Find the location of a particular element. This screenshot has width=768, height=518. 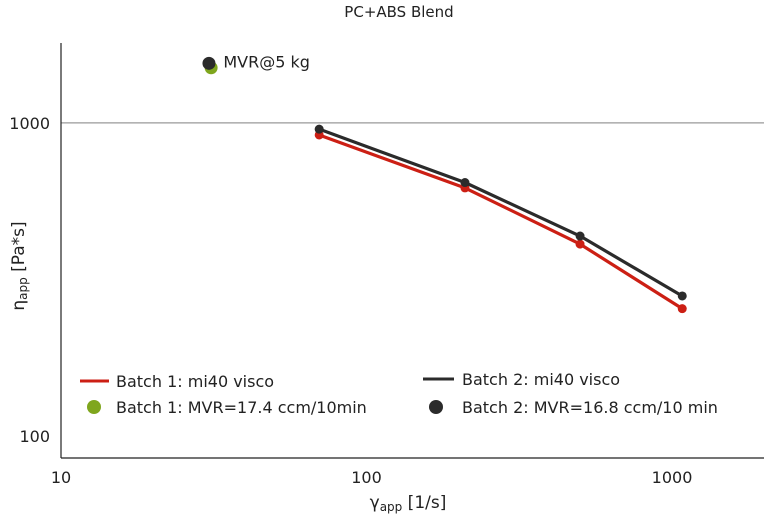

y-ticks: 100 1000 is located at coordinates (29, 280).